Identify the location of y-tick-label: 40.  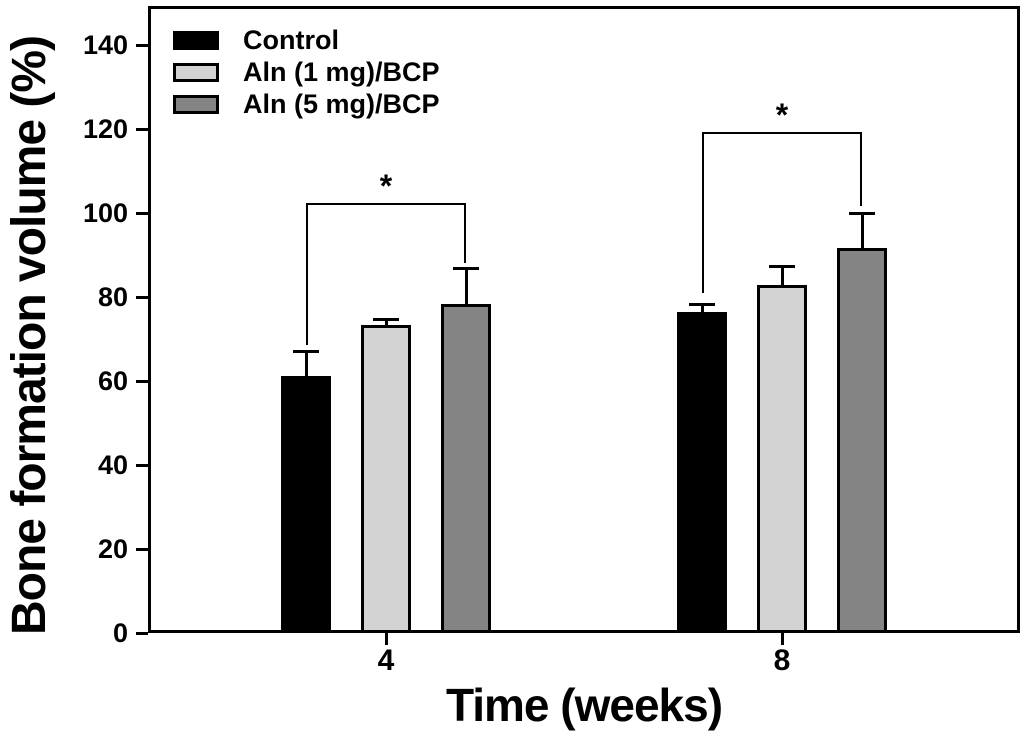
(112, 465).